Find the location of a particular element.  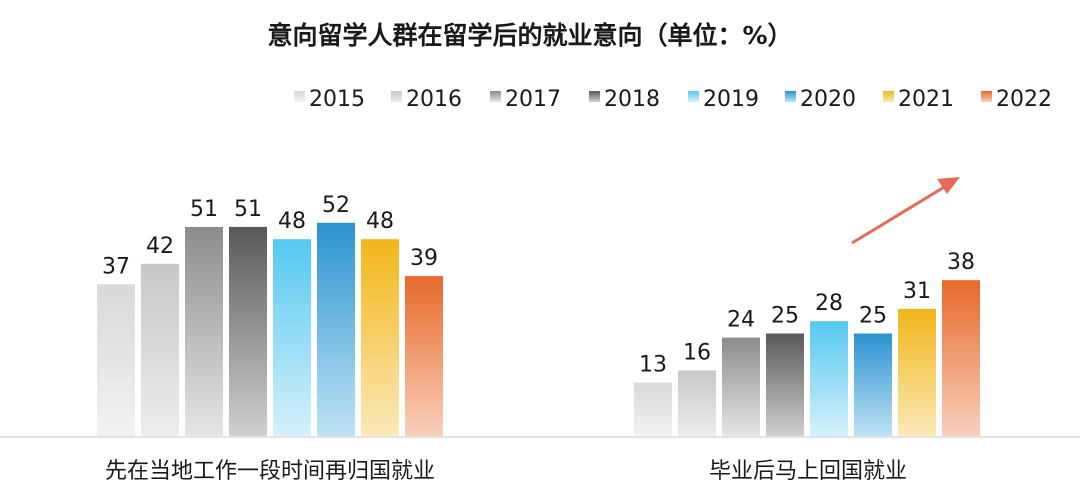

legend-label-2020: 2020 is located at coordinates (828, 99).